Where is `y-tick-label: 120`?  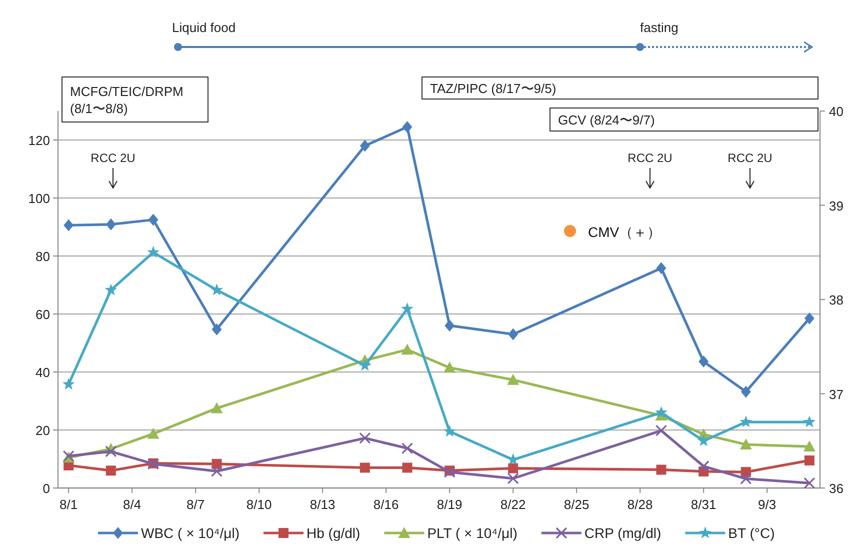 y-tick-label: 120 is located at coordinates (39, 140).